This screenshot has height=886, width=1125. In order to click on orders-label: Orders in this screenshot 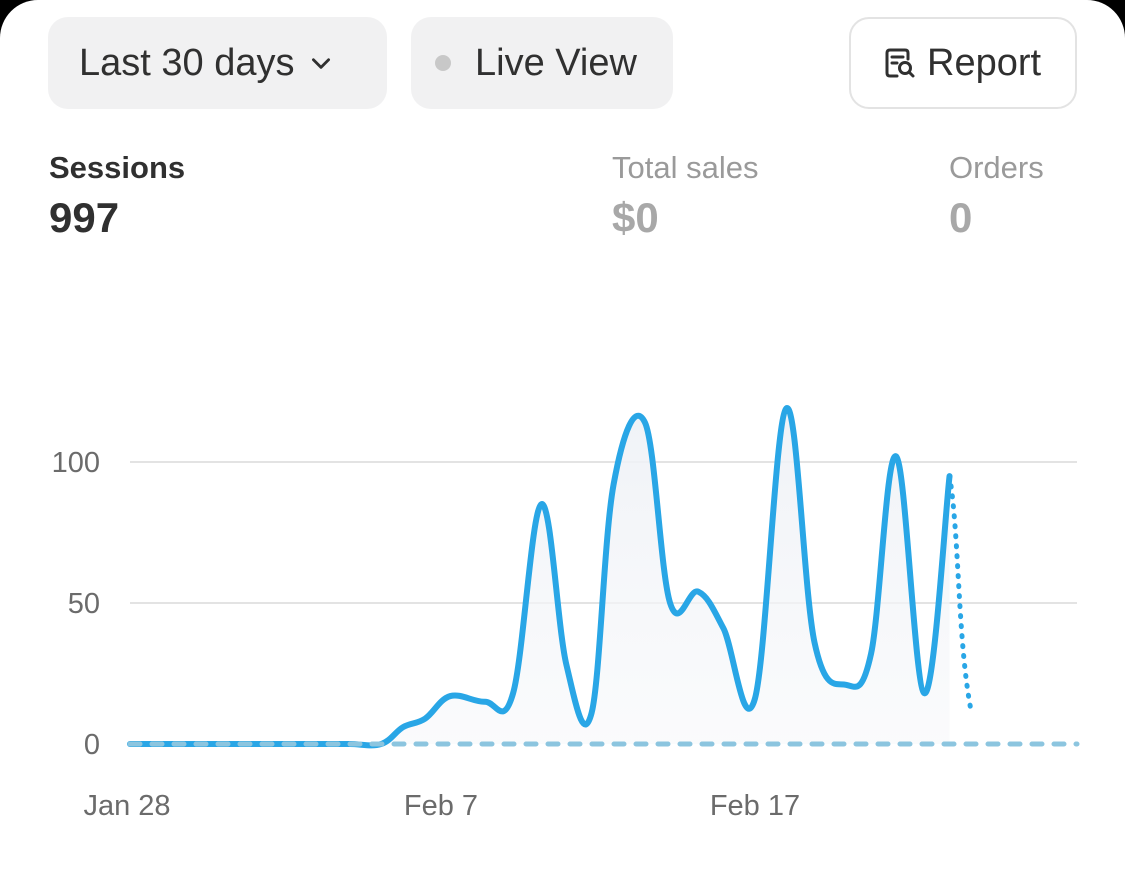, I will do `click(996, 167)`.